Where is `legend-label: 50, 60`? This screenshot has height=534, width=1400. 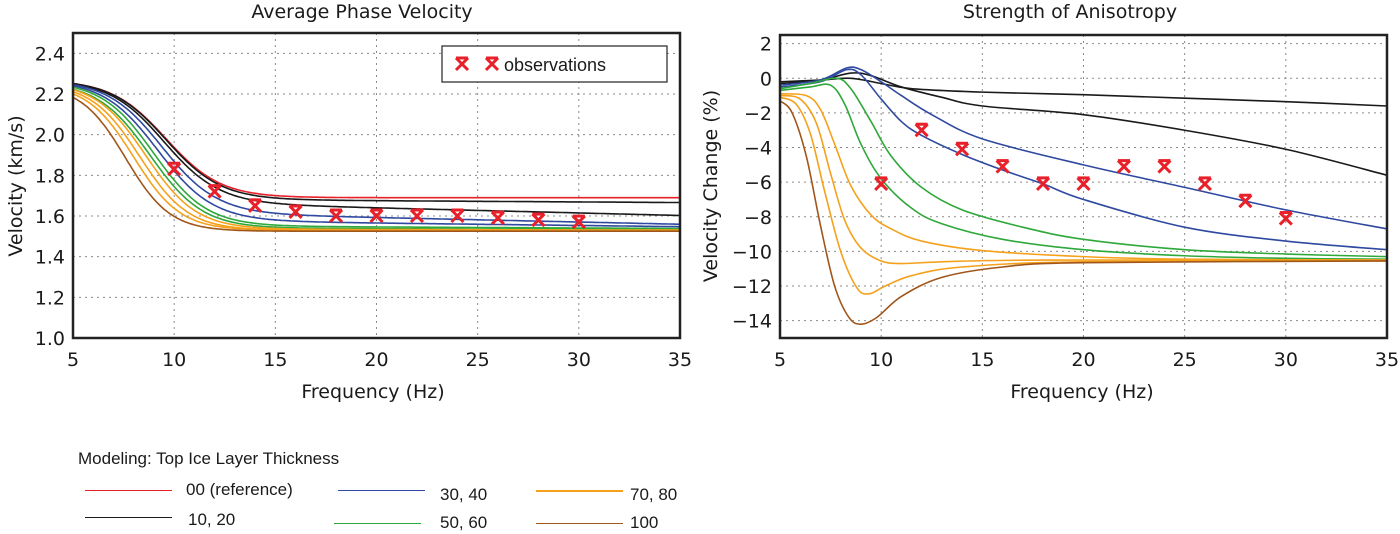 legend-label: 50, 60 is located at coordinates (464, 522).